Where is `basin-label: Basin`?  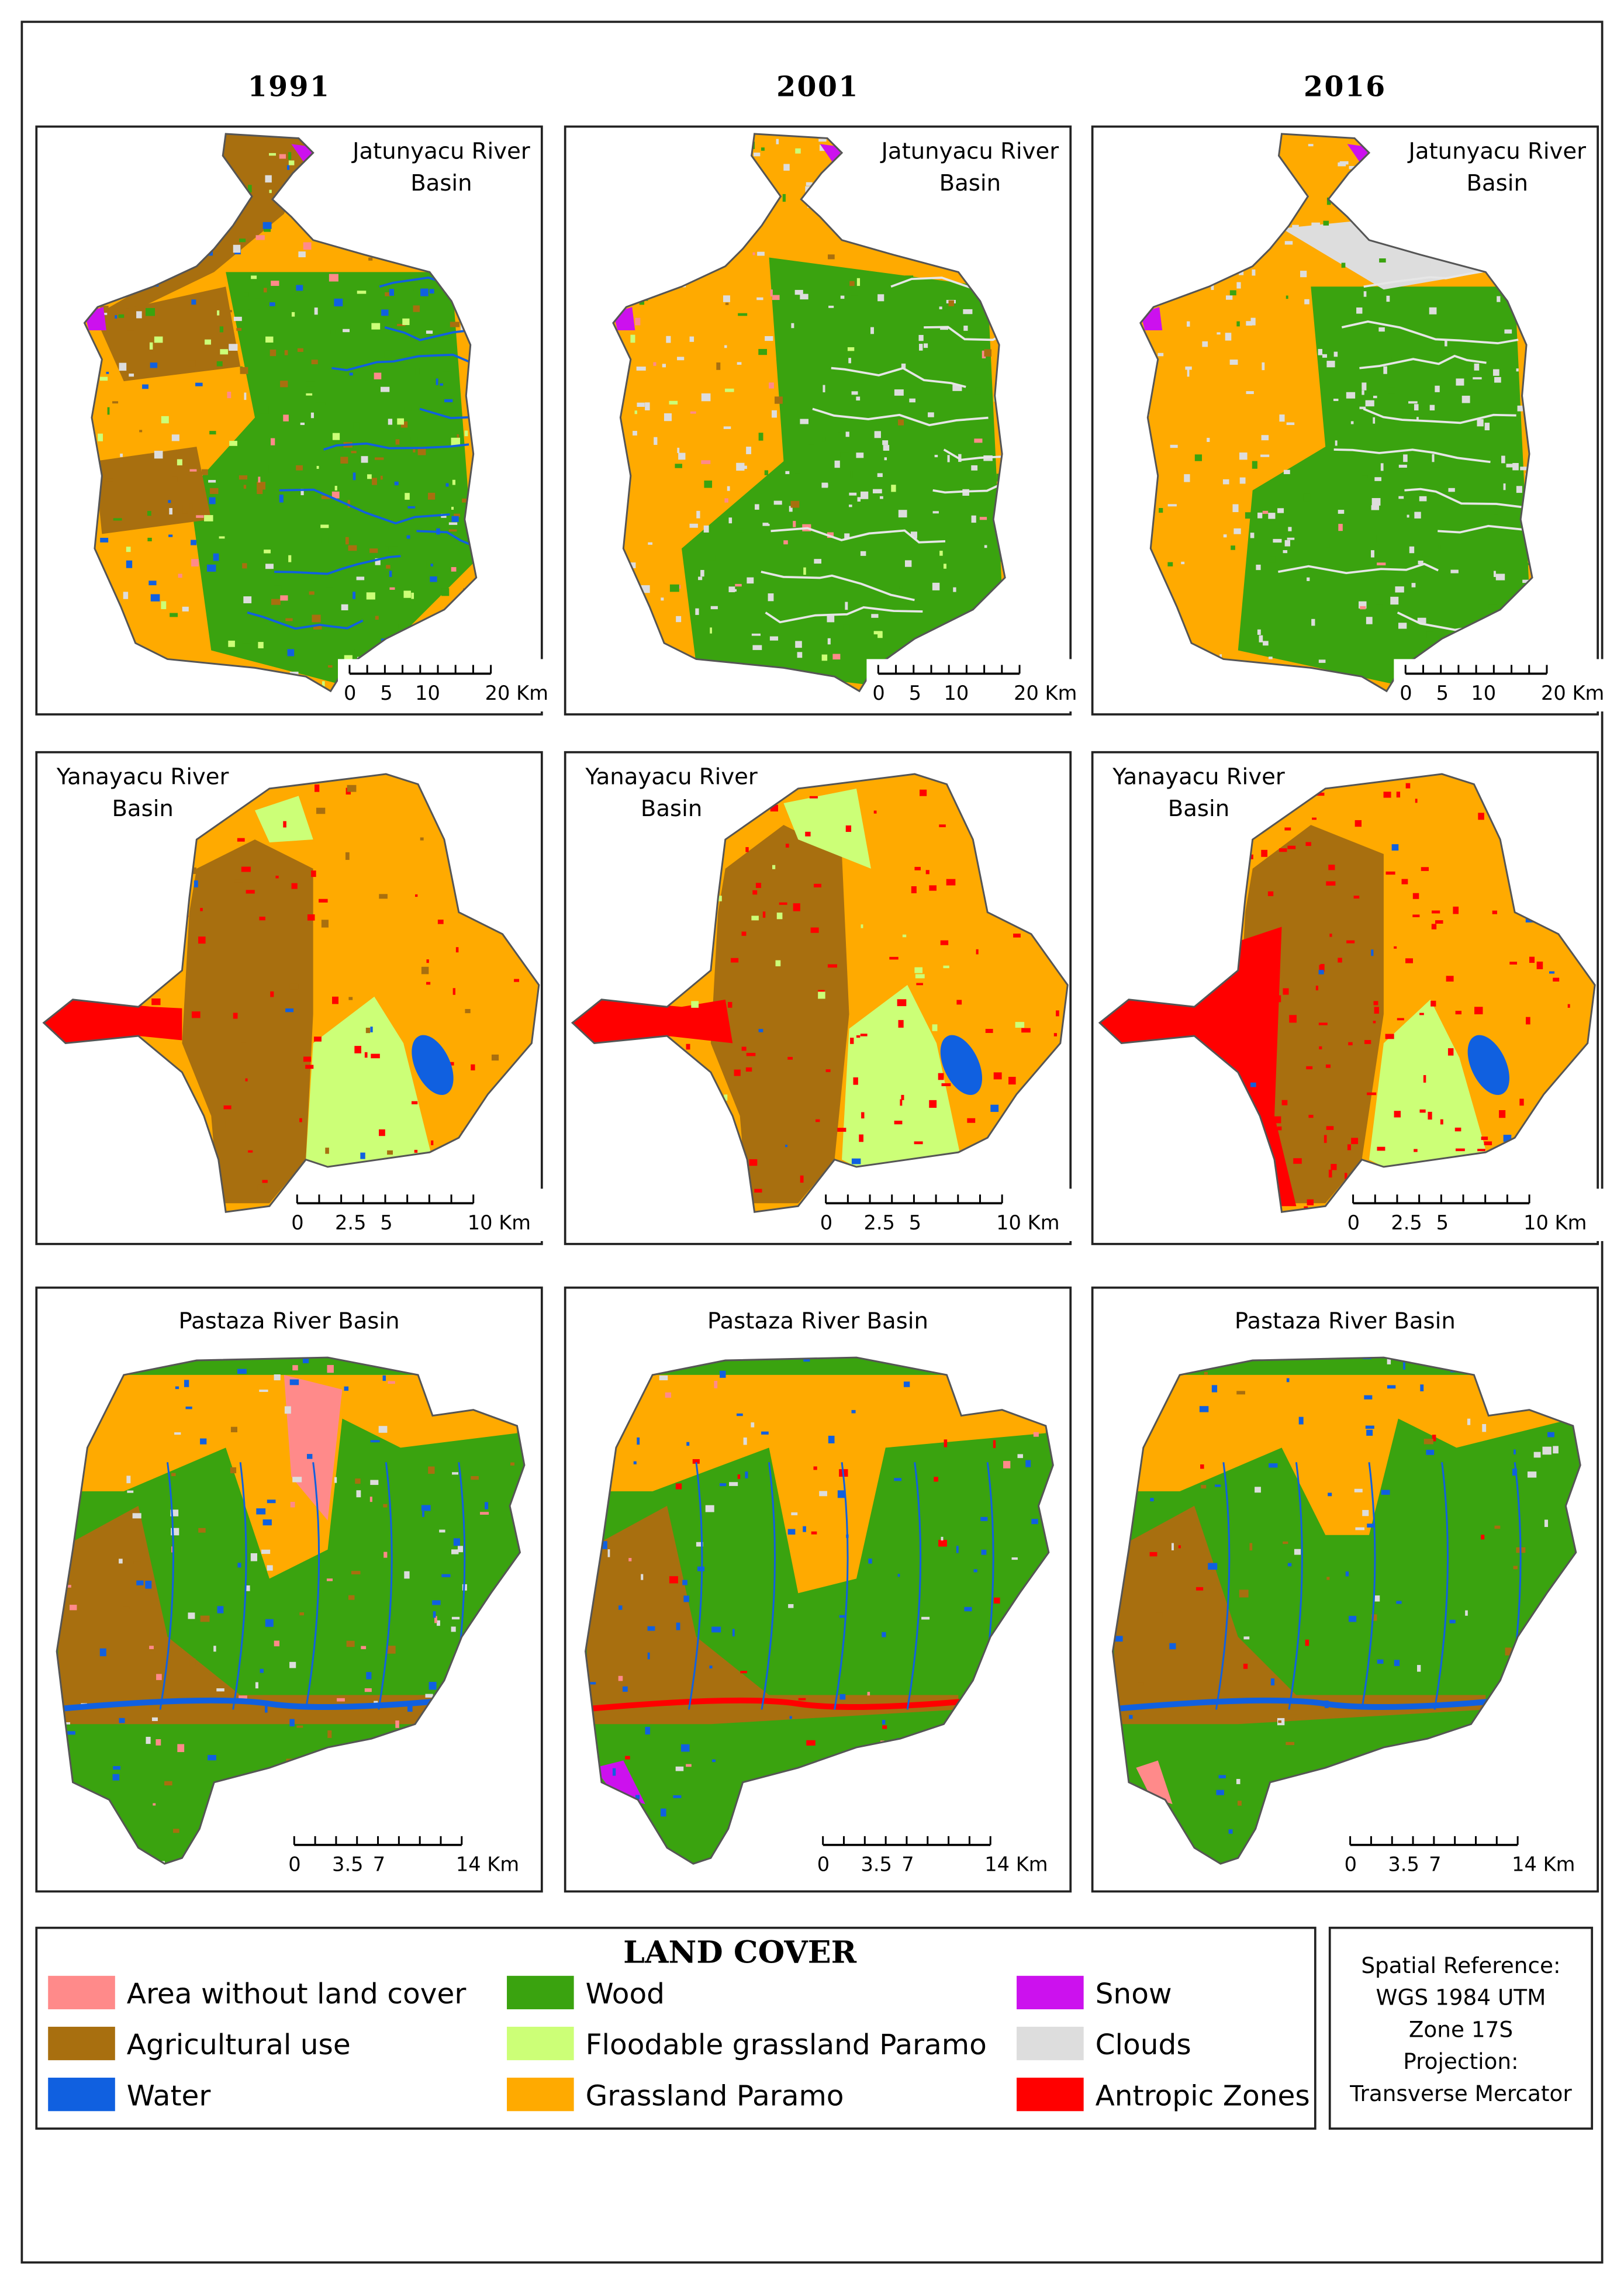 basin-label: Basin is located at coordinates (1198, 809).